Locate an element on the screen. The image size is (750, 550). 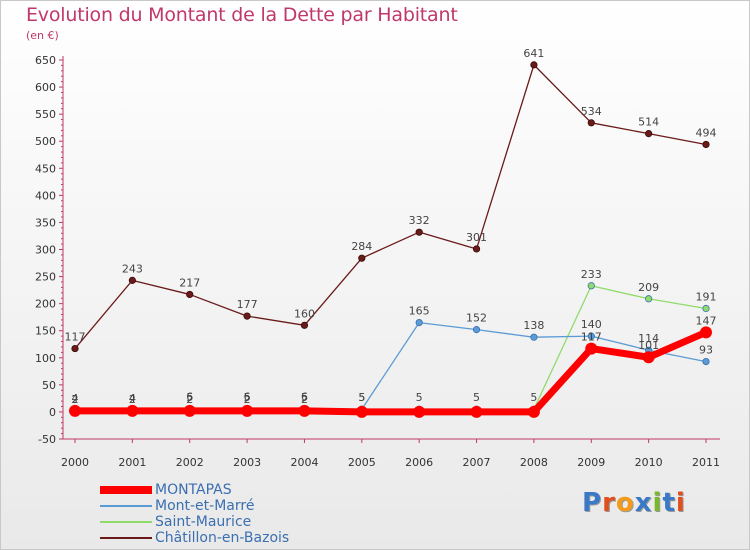
x-tick-label: 2002 is located at coordinates (190, 462).